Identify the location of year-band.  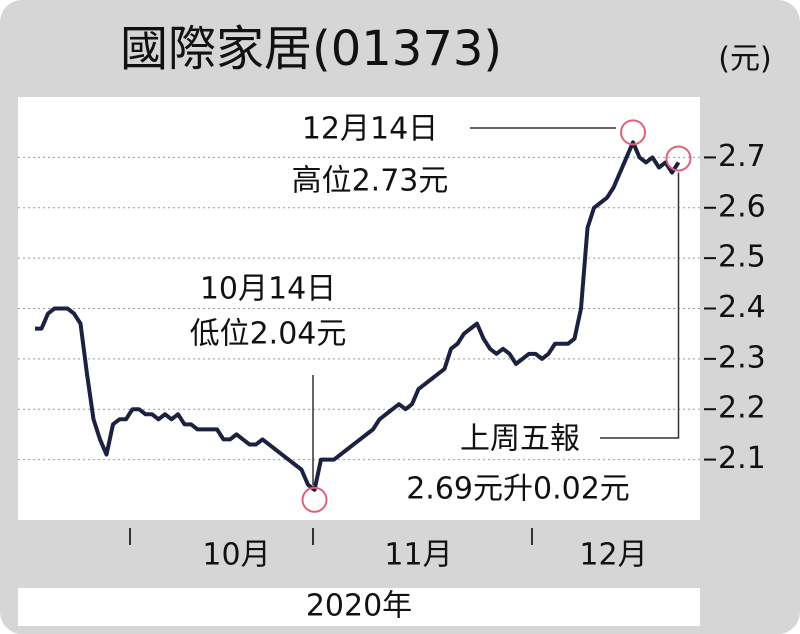
(359, 607).